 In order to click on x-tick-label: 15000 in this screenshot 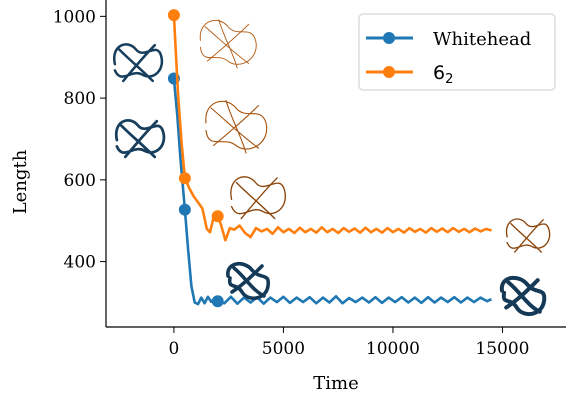, I will do `click(502, 349)`.